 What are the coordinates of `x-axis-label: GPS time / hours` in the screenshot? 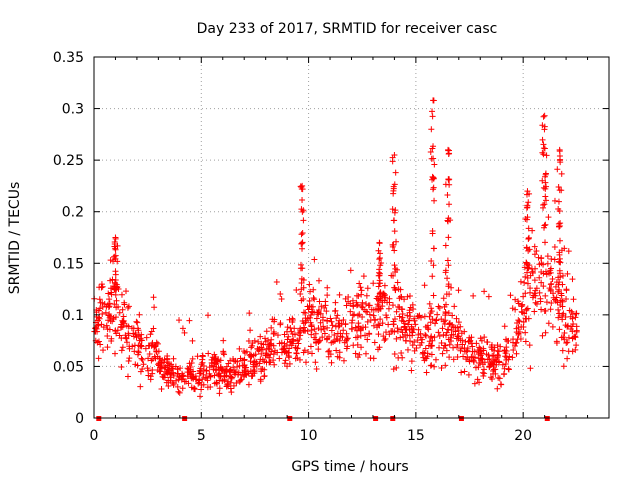 It's located at (349, 467).